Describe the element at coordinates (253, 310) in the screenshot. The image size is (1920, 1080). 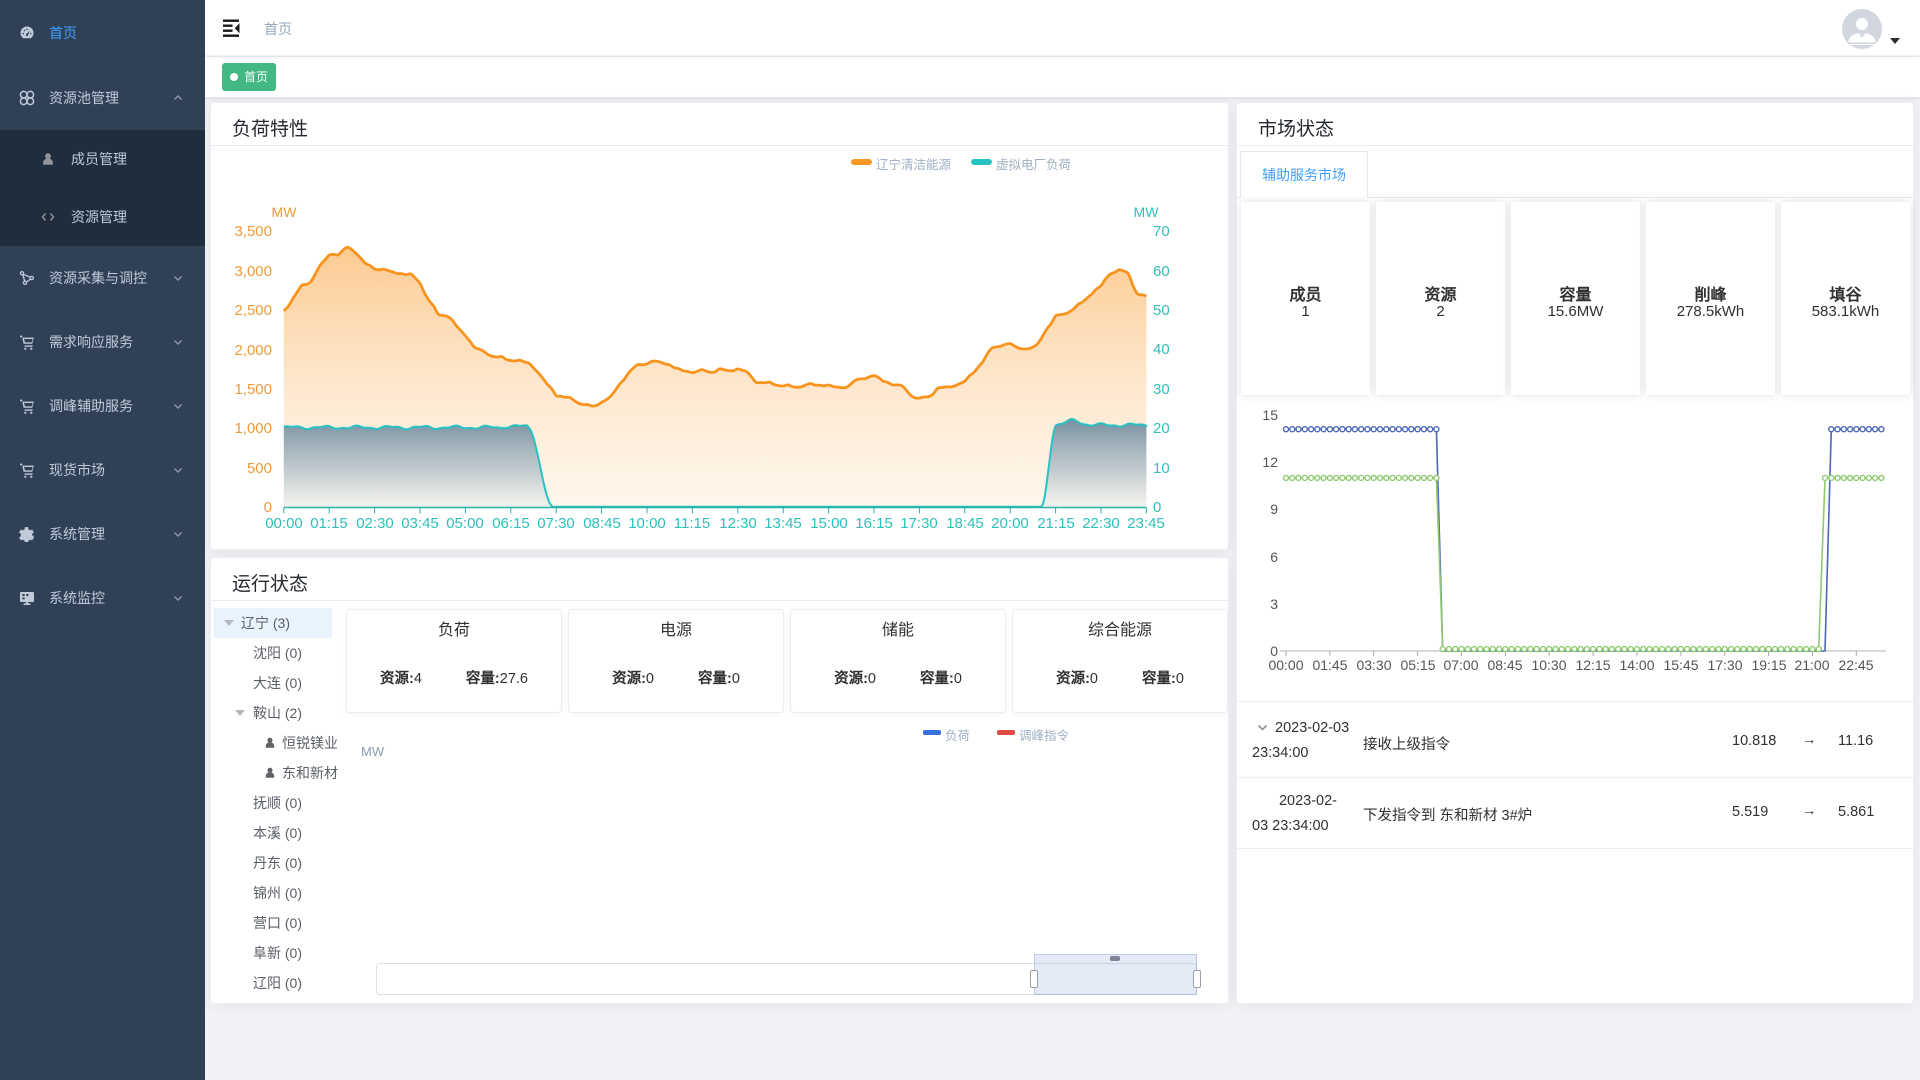
I see `svg-text: 2,500` at that location.